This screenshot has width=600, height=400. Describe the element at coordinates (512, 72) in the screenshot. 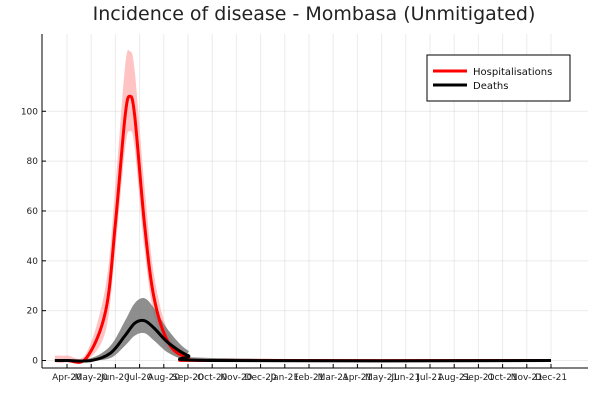

I see `legend-label: Hospitalisations` at that location.